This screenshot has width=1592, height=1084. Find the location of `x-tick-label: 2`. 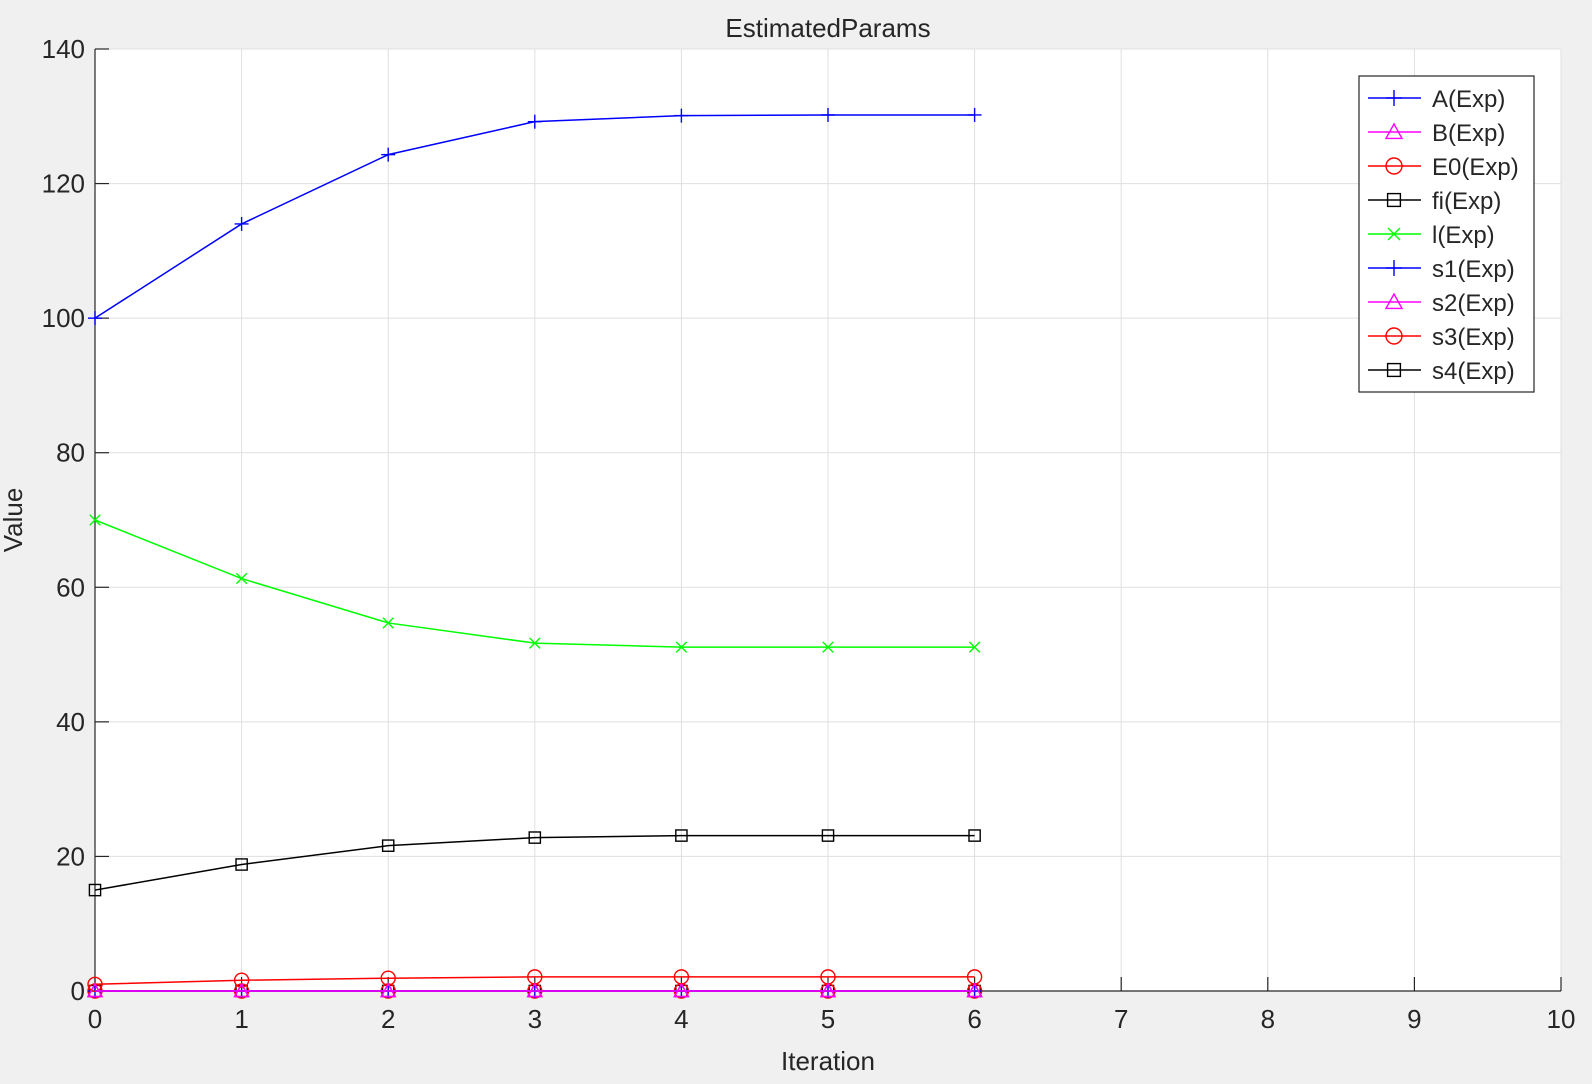

x-tick-label: 2 is located at coordinates (388, 1019).